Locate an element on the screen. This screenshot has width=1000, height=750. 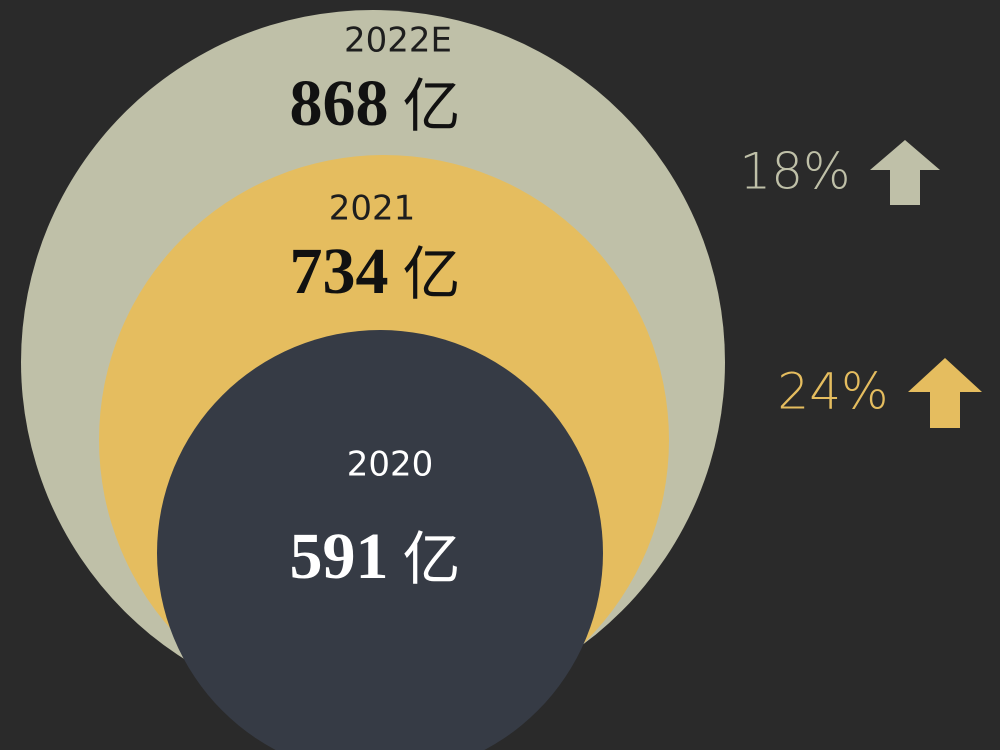
value-label: 591 亿 is located at coordinates (374, 556).